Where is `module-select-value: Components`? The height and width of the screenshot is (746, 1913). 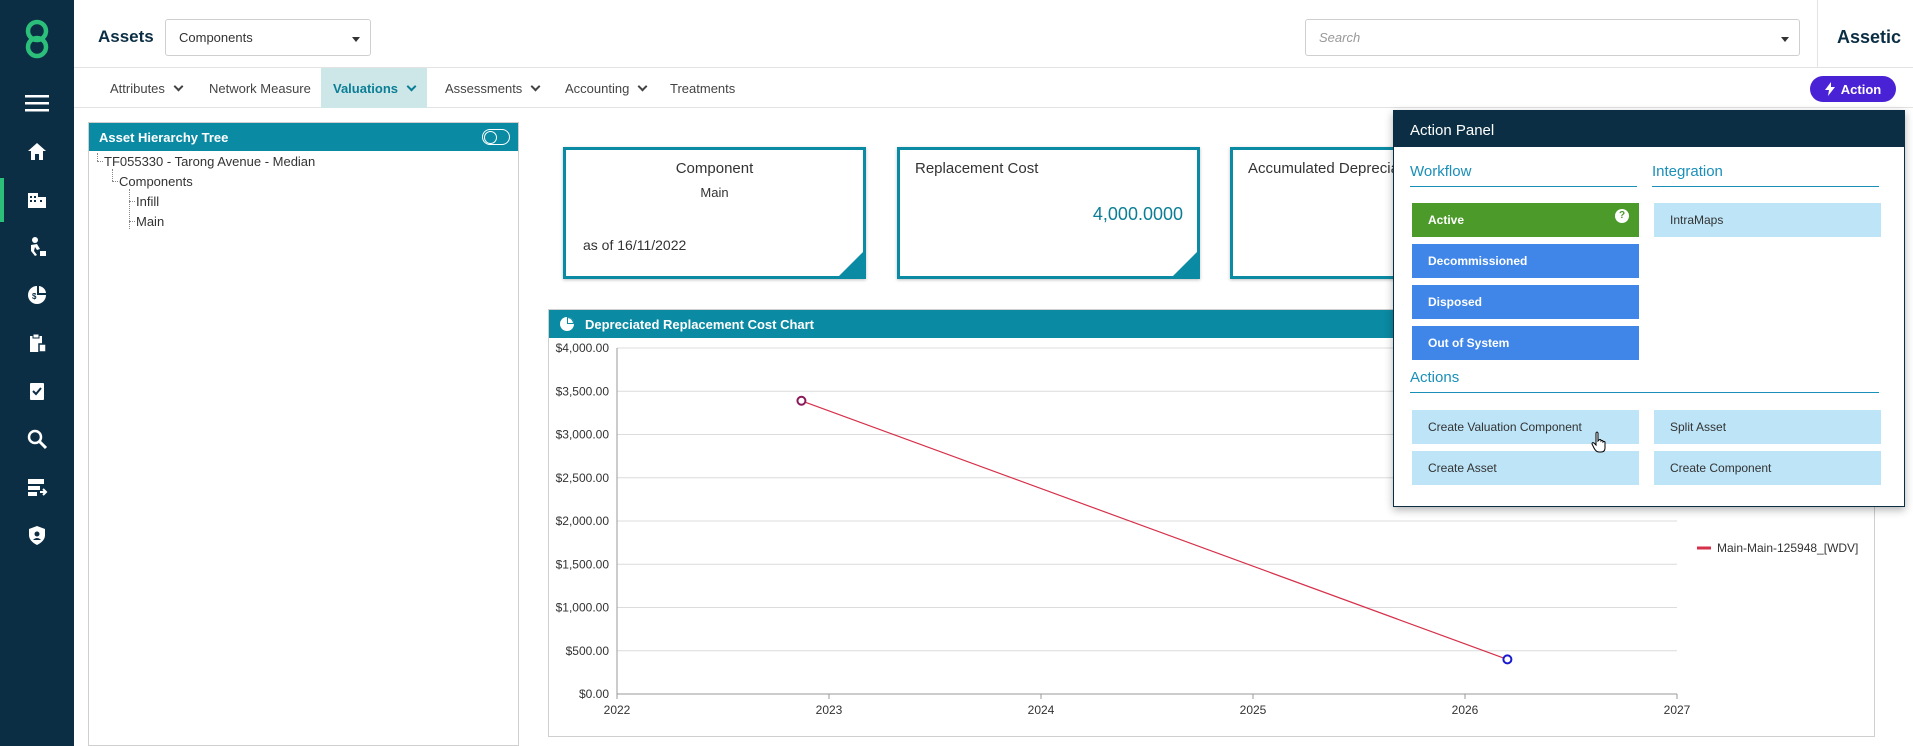
module-select-value: Components is located at coordinates (216, 37).